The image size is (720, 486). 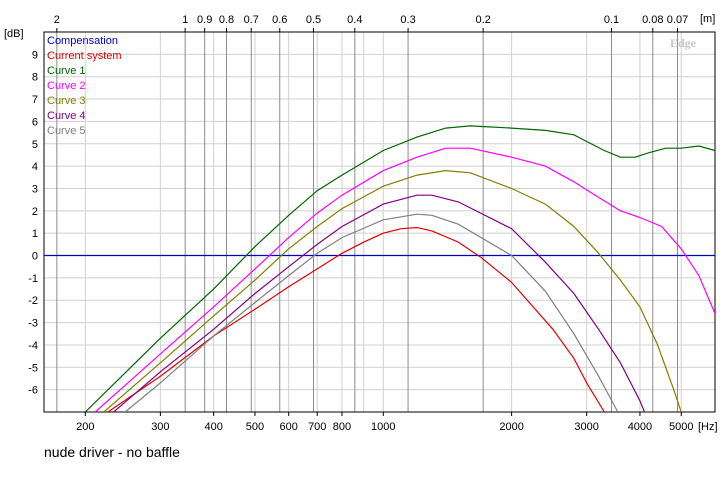 What do you see at coordinates (33, 368) in the screenshot?
I see `y-tick-label: -5` at bounding box center [33, 368].